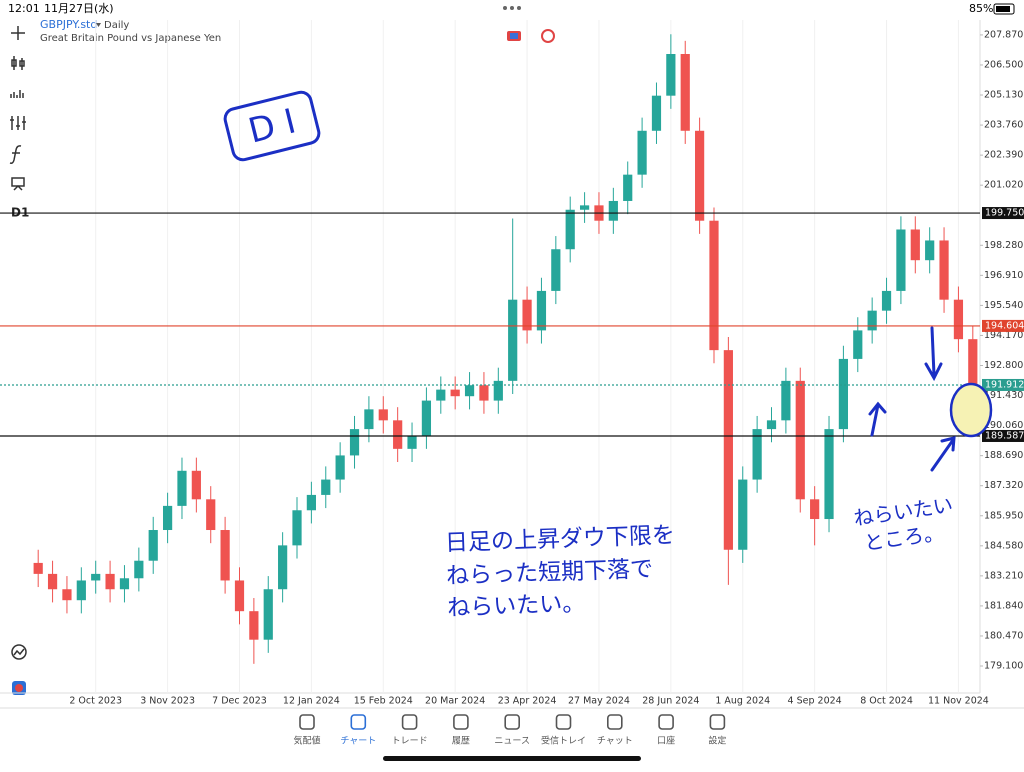  I want to click on chart-type-tool, so click(18, 63).